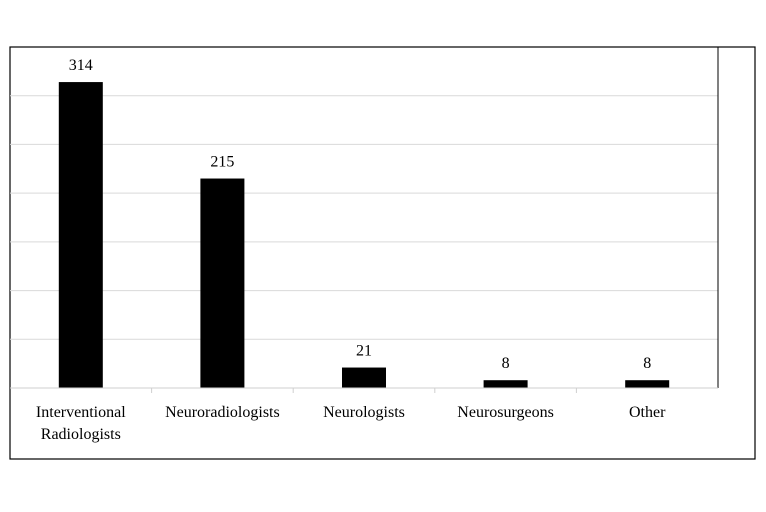 Image resolution: width=766 pixels, height=512 pixels. I want to click on category-label: Other, so click(647, 412).